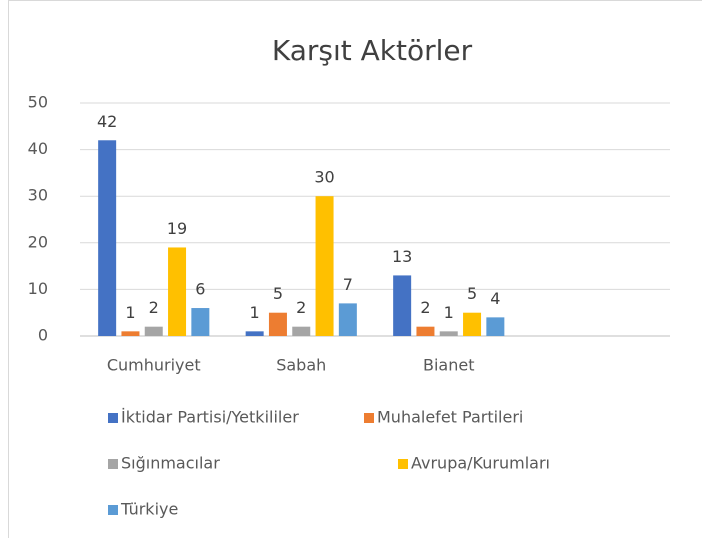  What do you see at coordinates (301, 365) in the screenshot?
I see `x-tick-label: Sabah` at bounding box center [301, 365].